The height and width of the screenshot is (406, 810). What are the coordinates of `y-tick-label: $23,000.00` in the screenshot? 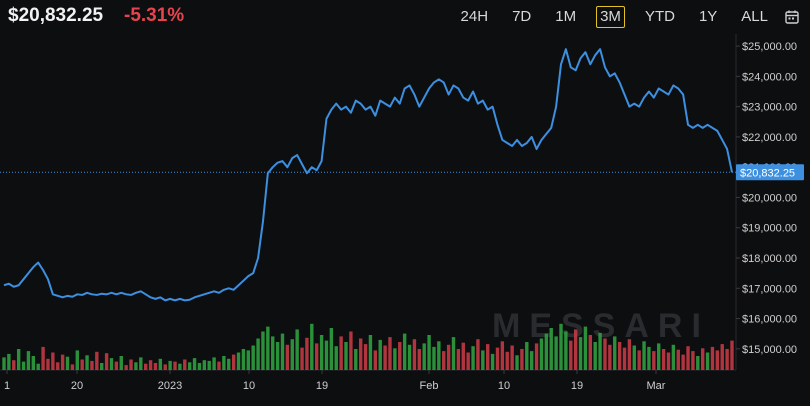 It's located at (769, 108).